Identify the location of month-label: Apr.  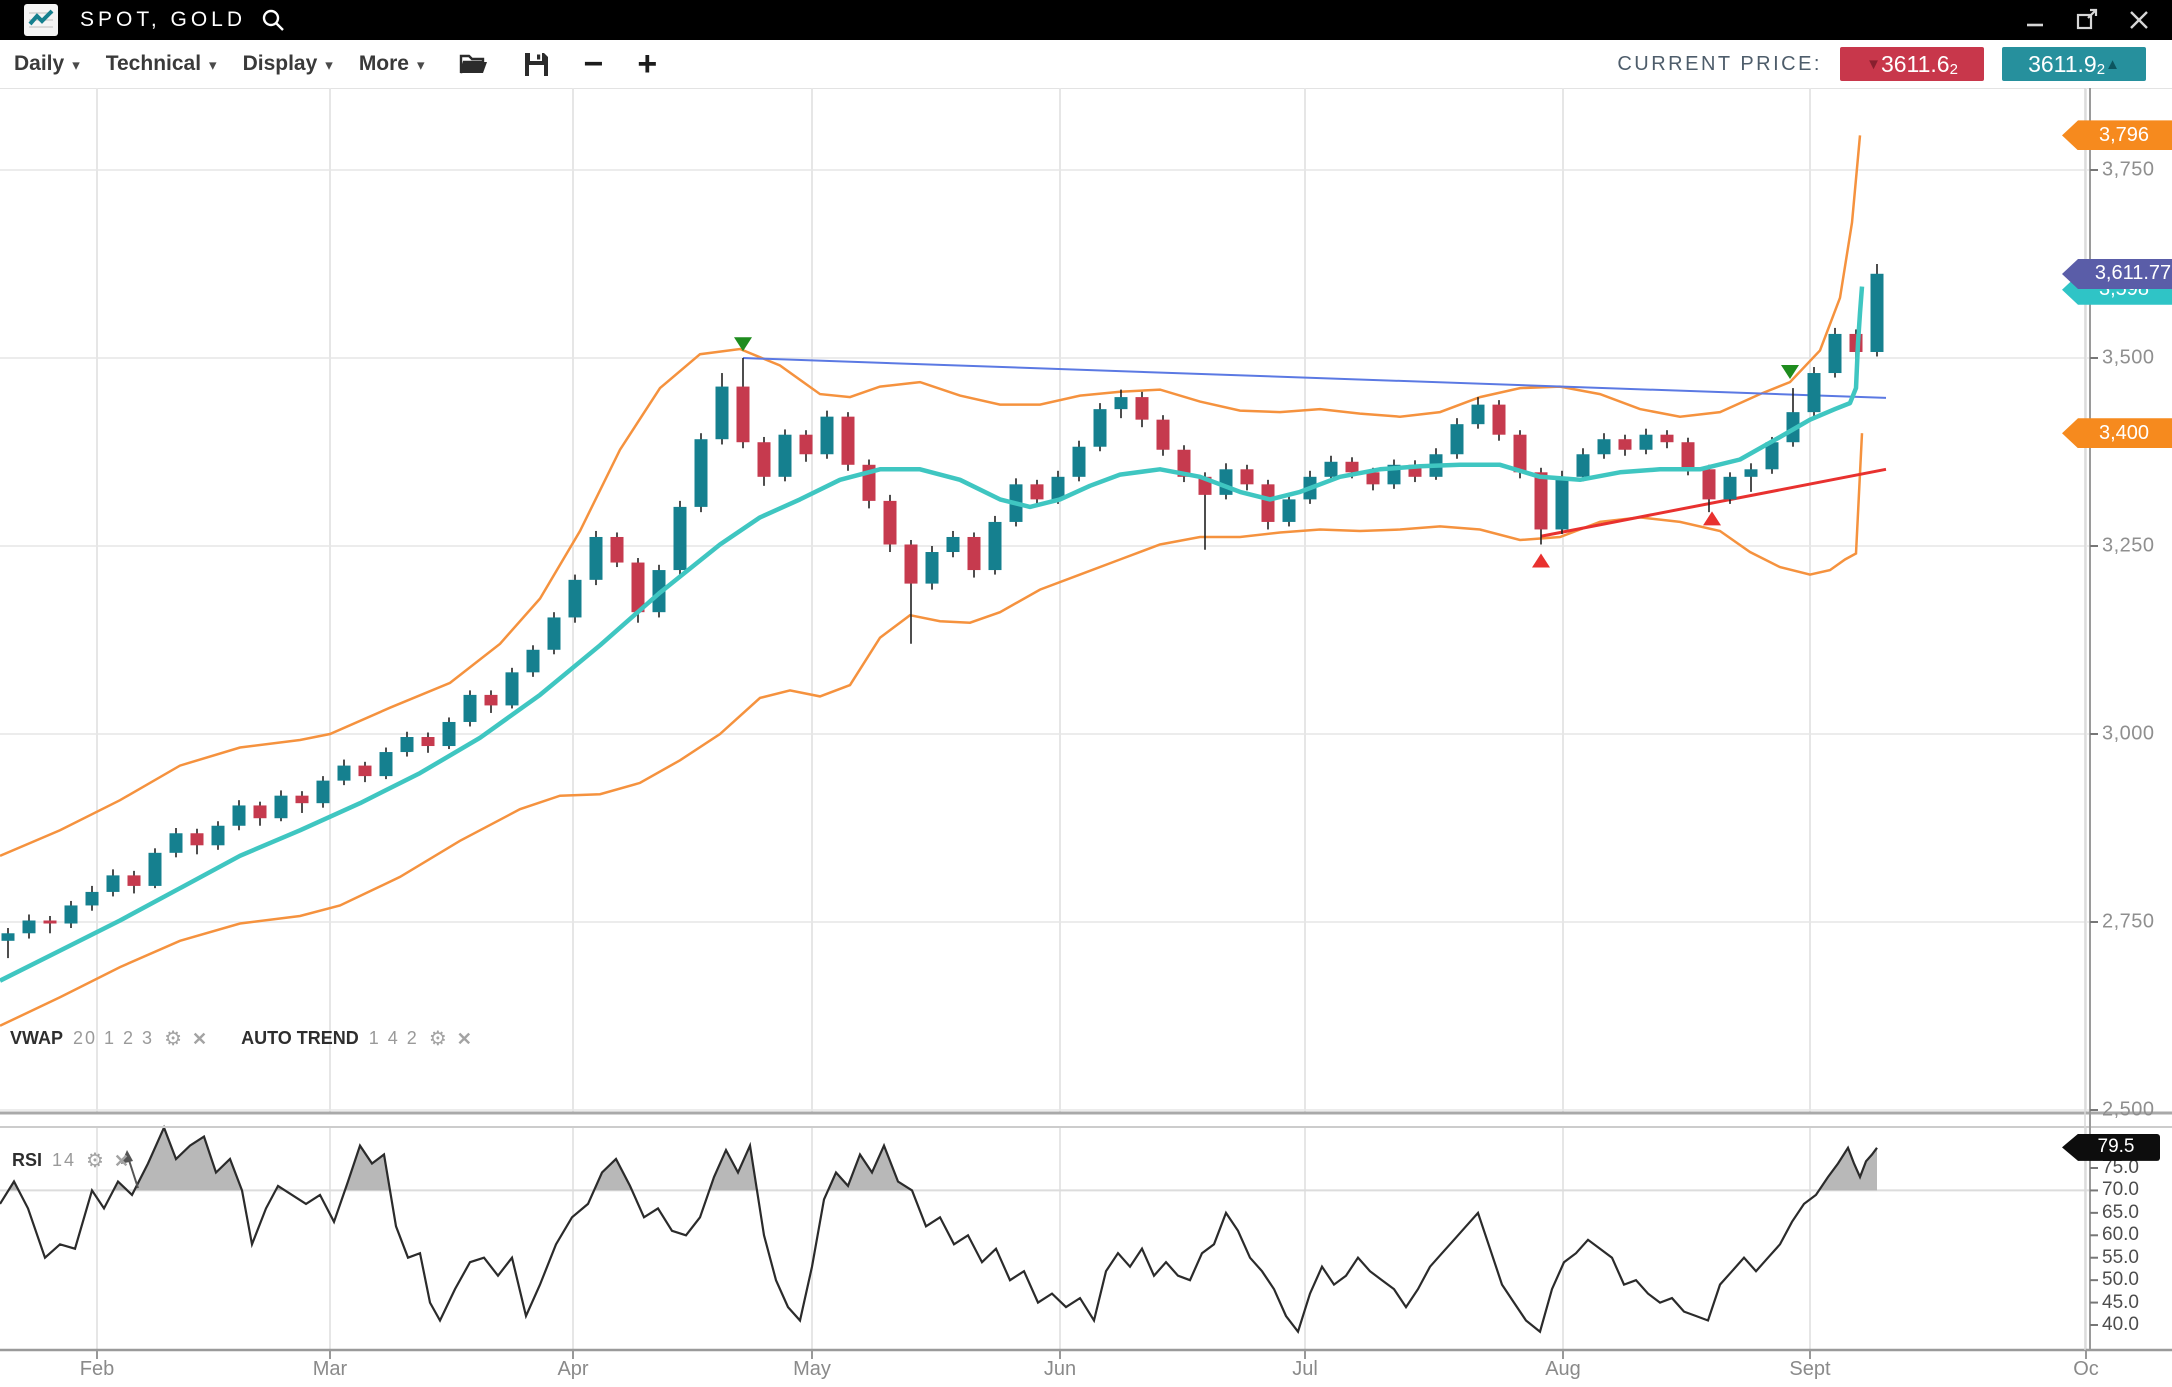
(573, 1369).